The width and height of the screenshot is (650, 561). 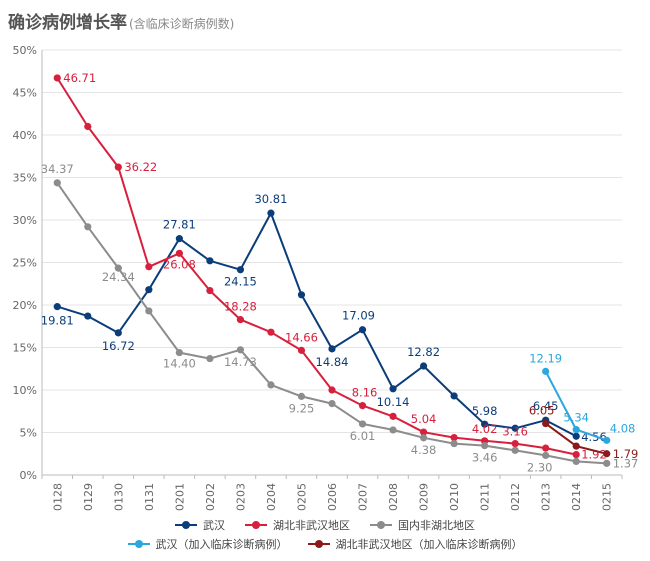 I want to click on data-label: 46.71, so click(x=79, y=78).